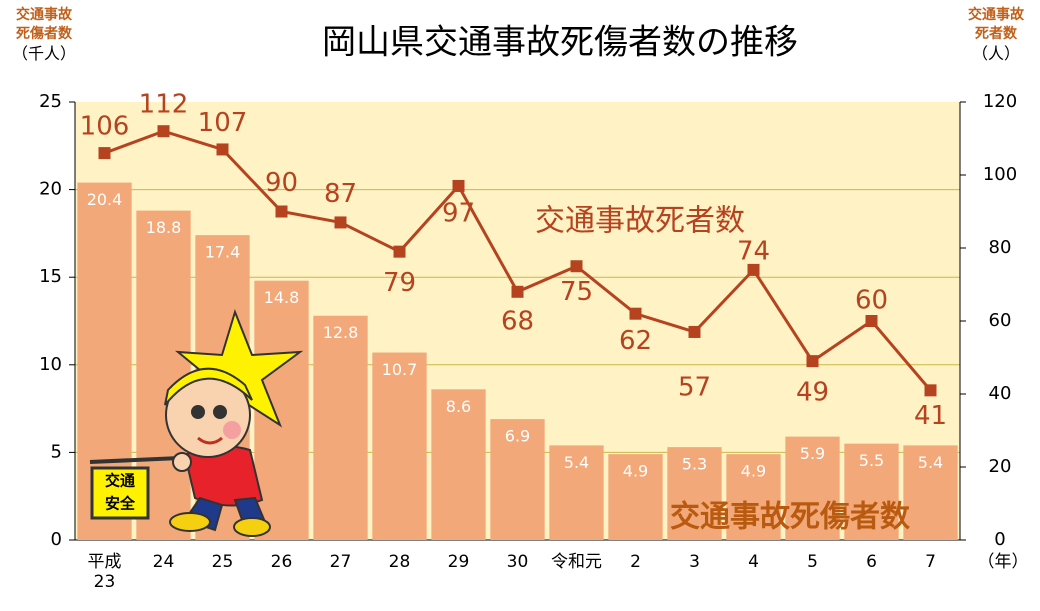 This screenshot has height=611, width=1040. What do you see at coordinates (56, 451) in the screenshot?
I see `y-tick-label: 5` at bounding box center [56, 451].